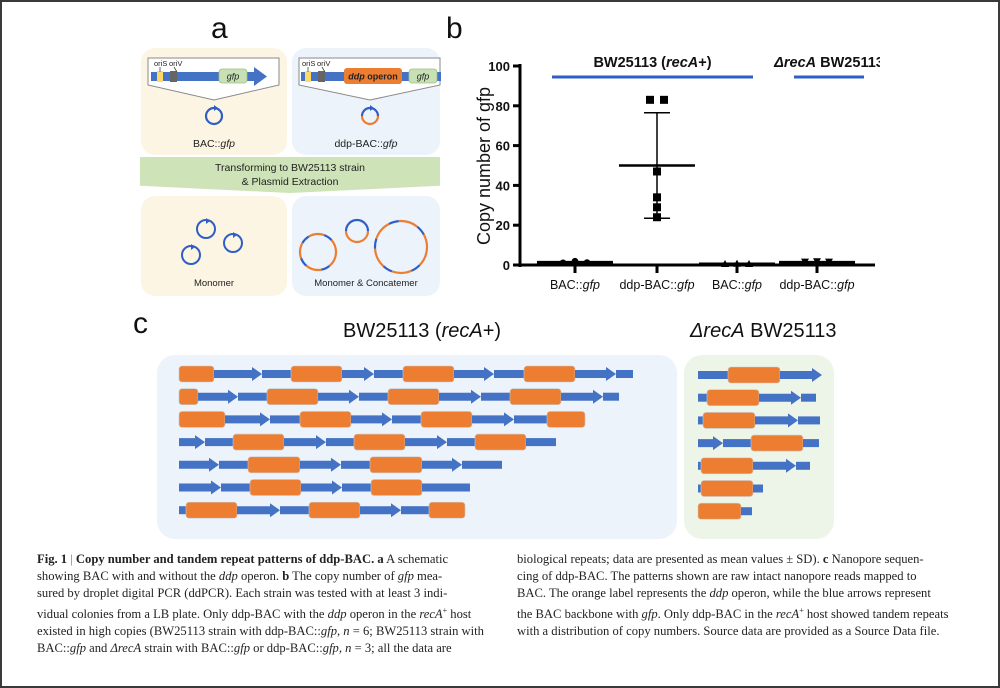 The height and width of the screenshot is (688, 1000). I want to click on monomer-circles, so click(212, 242).